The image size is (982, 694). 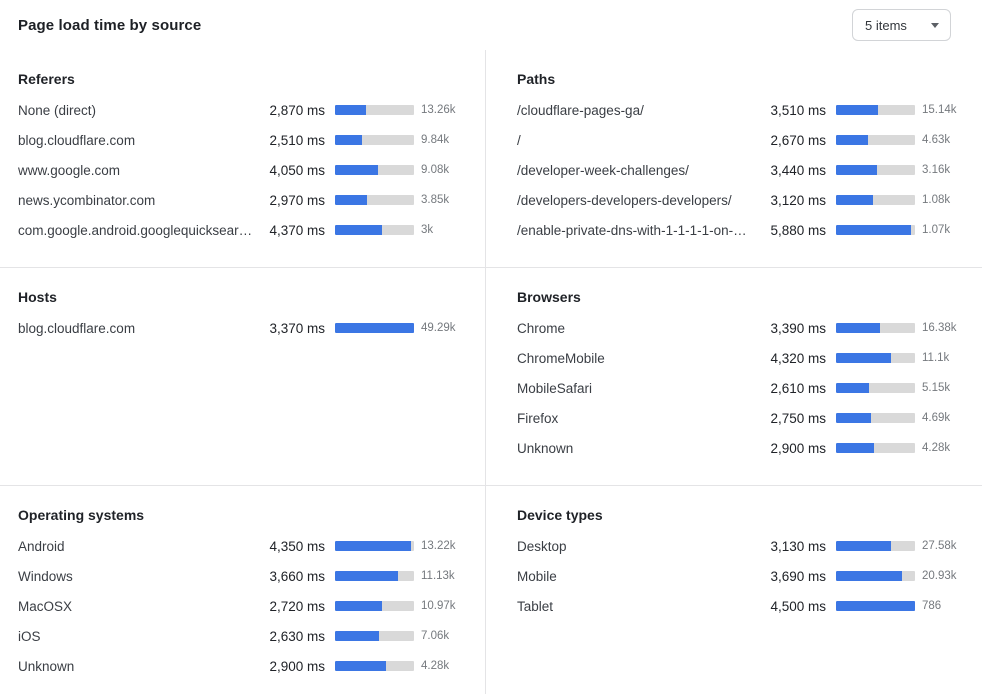 I want to click on row-count: 49.29k, so click(x=438, y=328).